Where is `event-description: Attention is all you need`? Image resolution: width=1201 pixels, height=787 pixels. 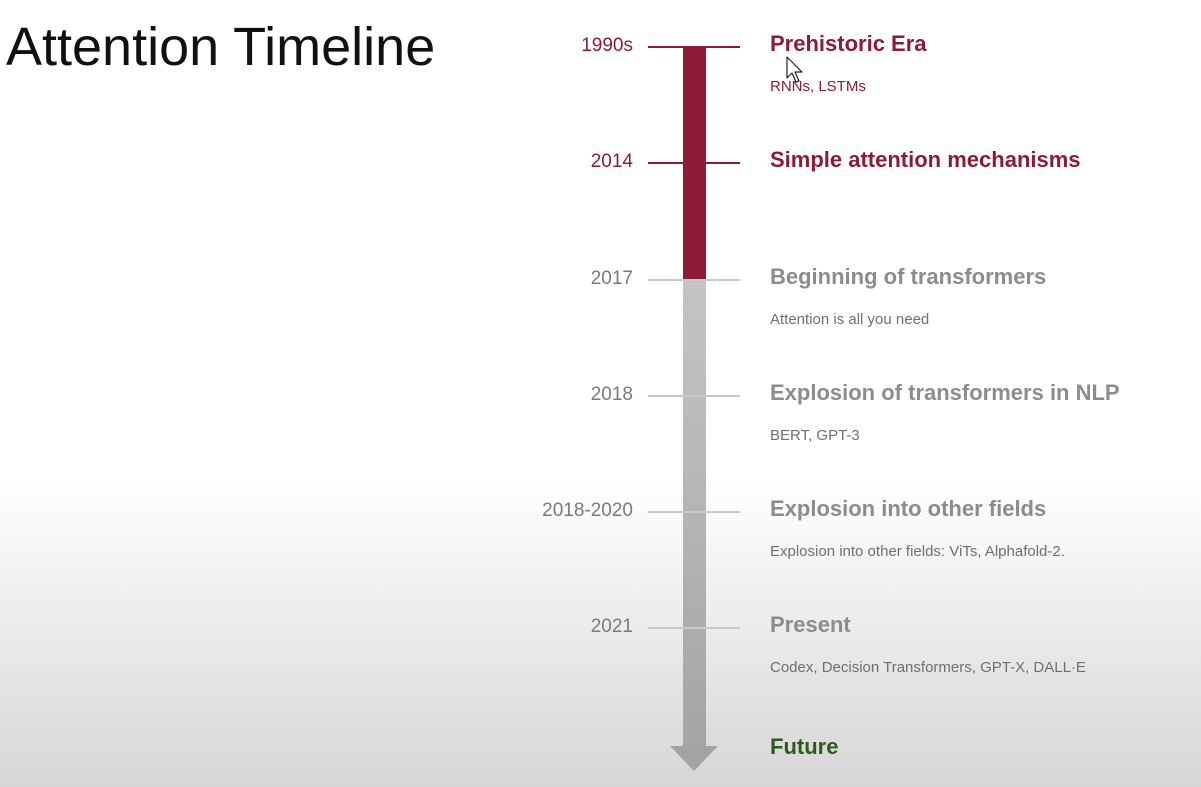 event-description: Attention is all you need is located at coordinates (850, 319).